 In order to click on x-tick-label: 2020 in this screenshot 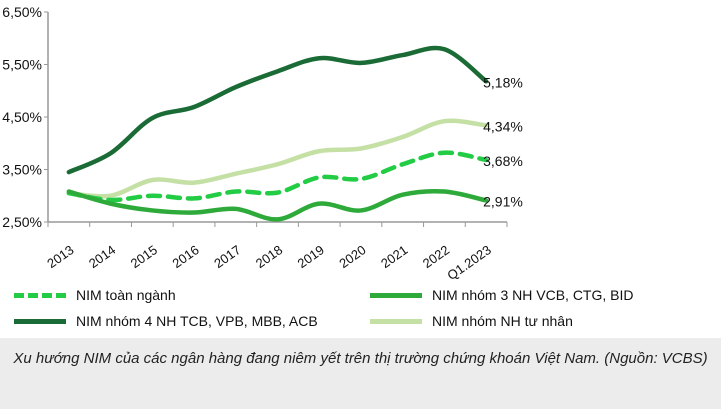, I will do `click(352, 256)`.